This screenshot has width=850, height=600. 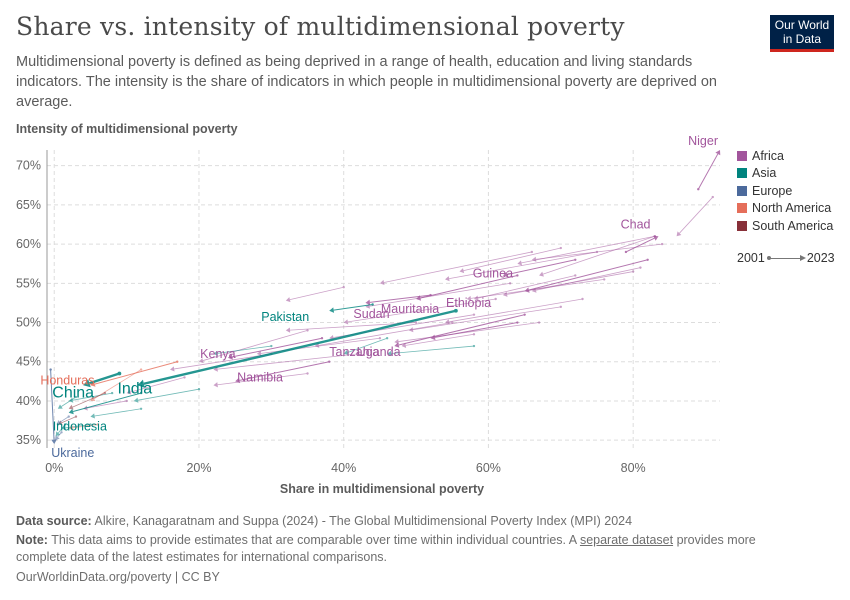 I want to click on series-arrow-uganda, so click(x=474, y=331).